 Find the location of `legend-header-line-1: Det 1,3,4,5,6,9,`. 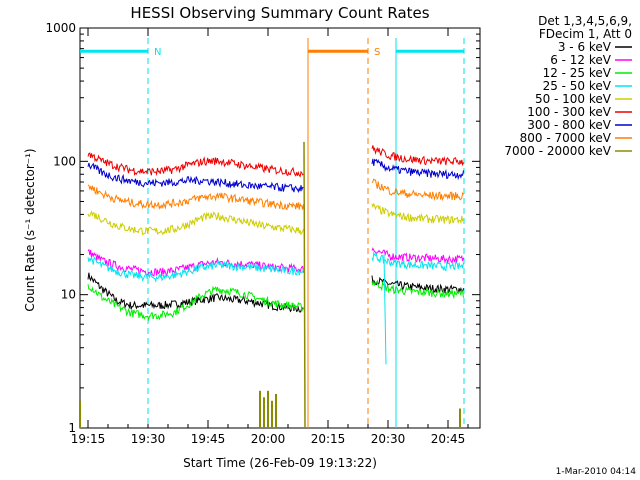

legend-header-line-1: Det 1,3,4,5,6,9, is located at coordinates (585, 21).